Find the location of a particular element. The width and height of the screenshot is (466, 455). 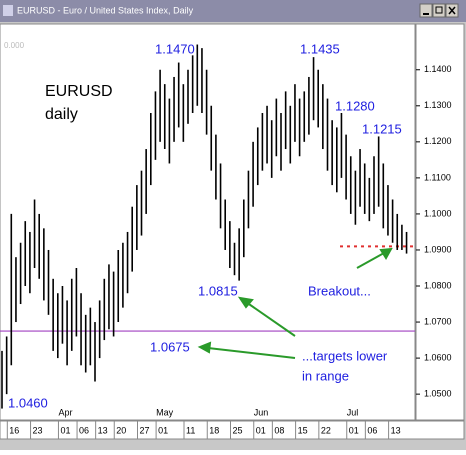

window-buttons is located at coordinates (439, 10).